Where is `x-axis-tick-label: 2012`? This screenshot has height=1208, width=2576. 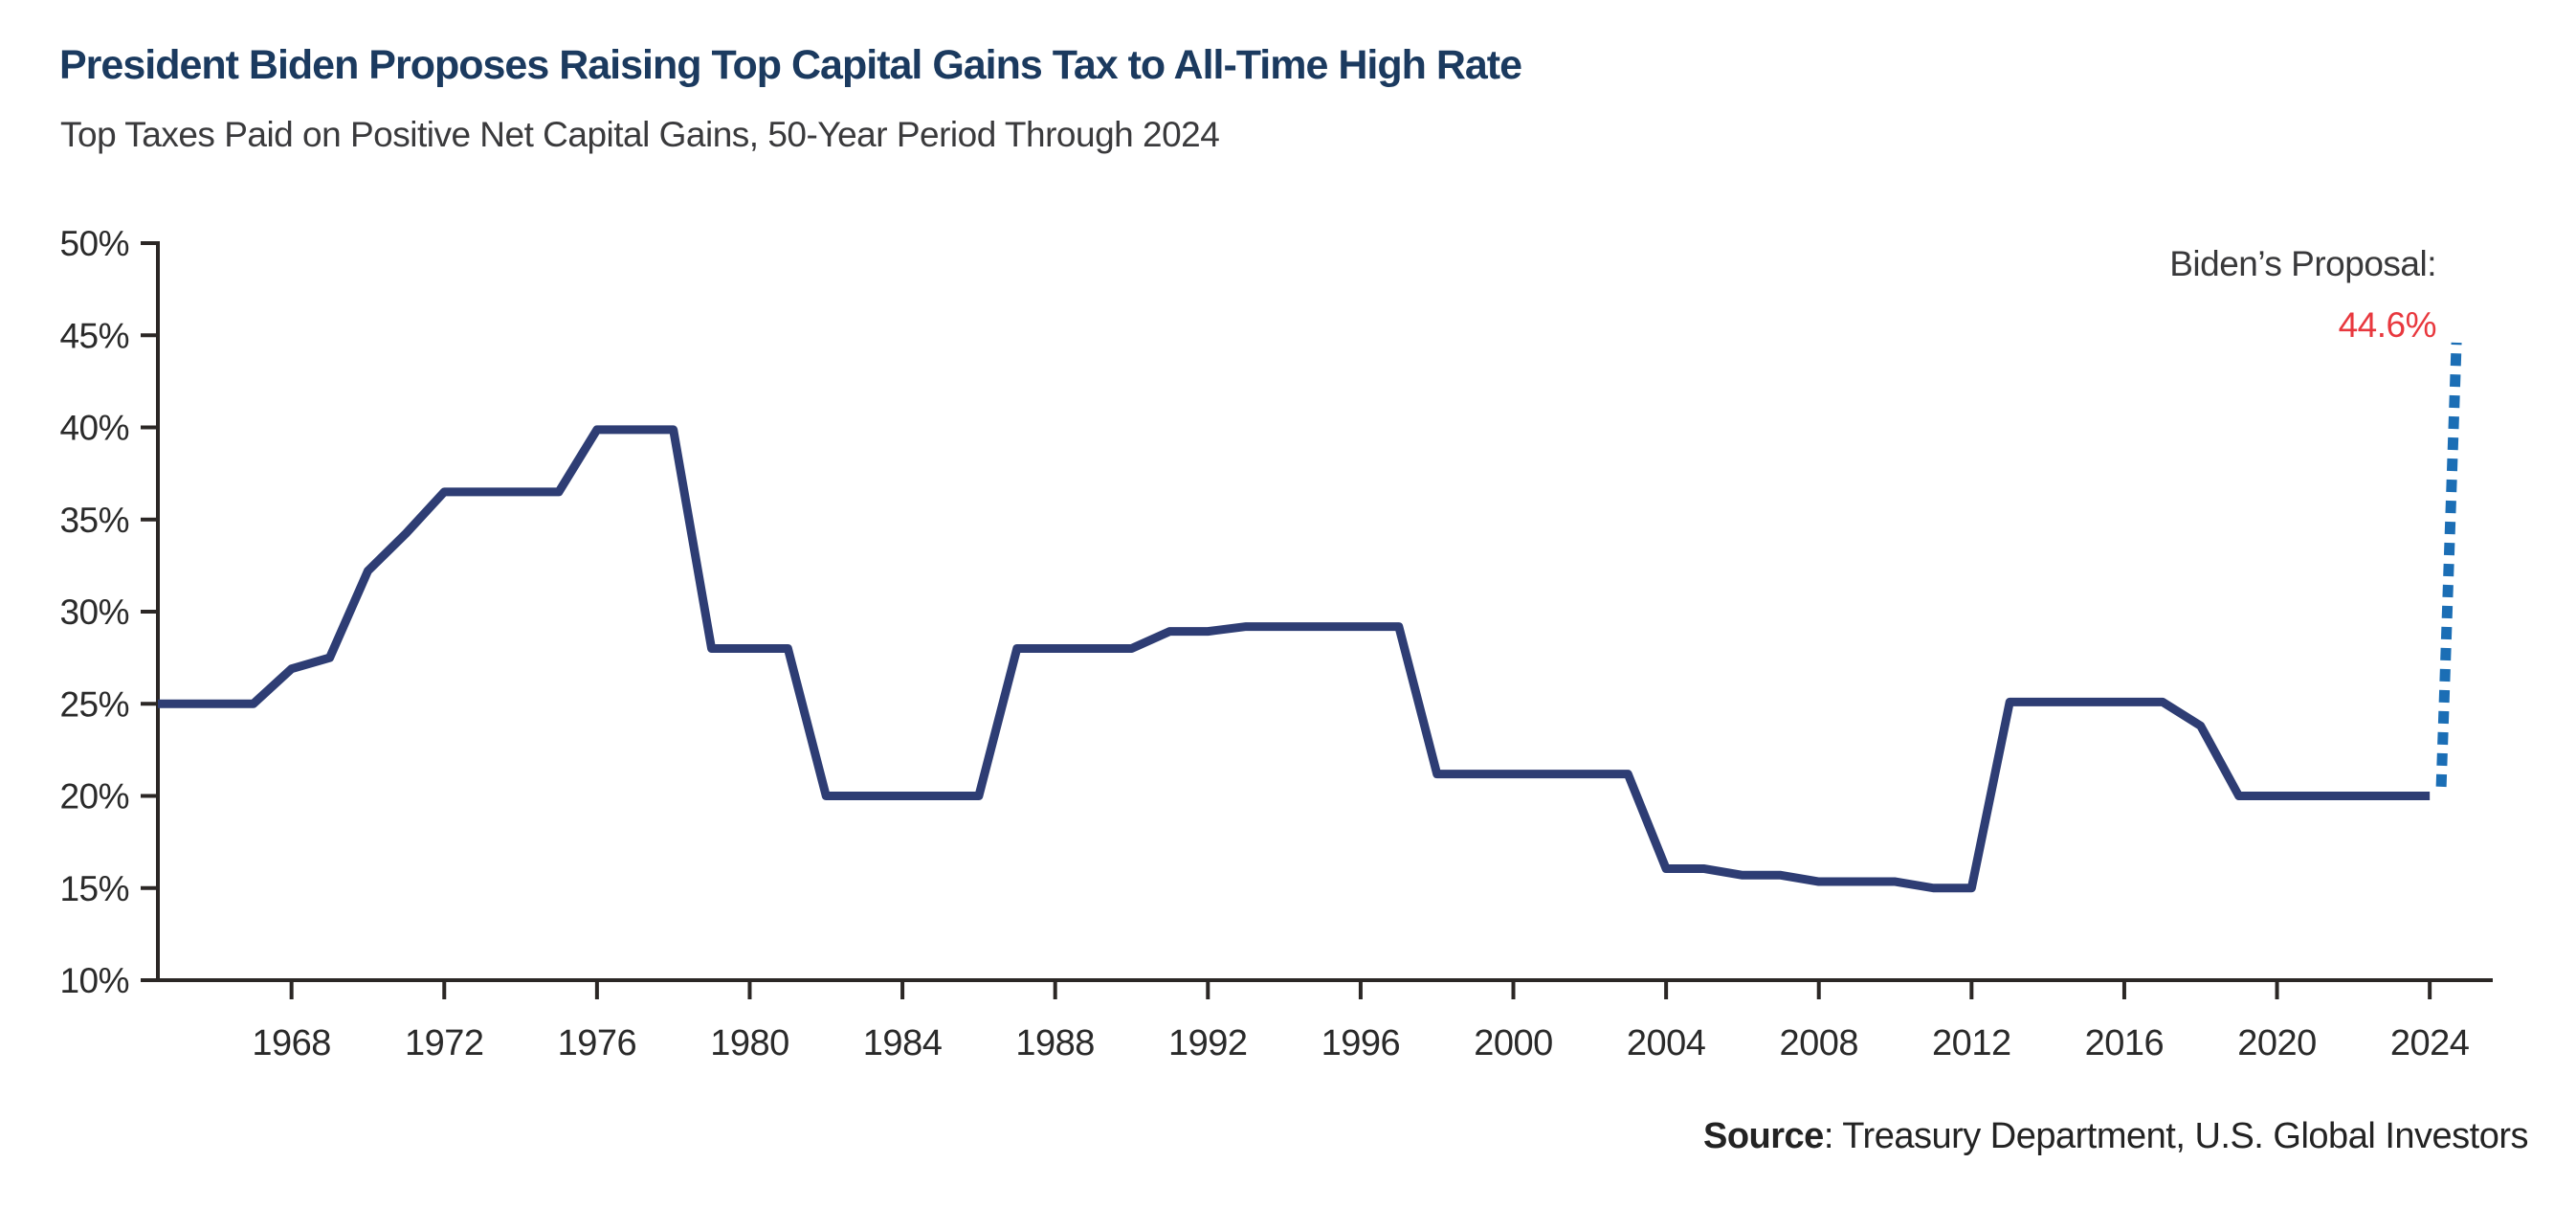
x-axis-tick-label: 2012 is located at coordinates (1971, 1043).